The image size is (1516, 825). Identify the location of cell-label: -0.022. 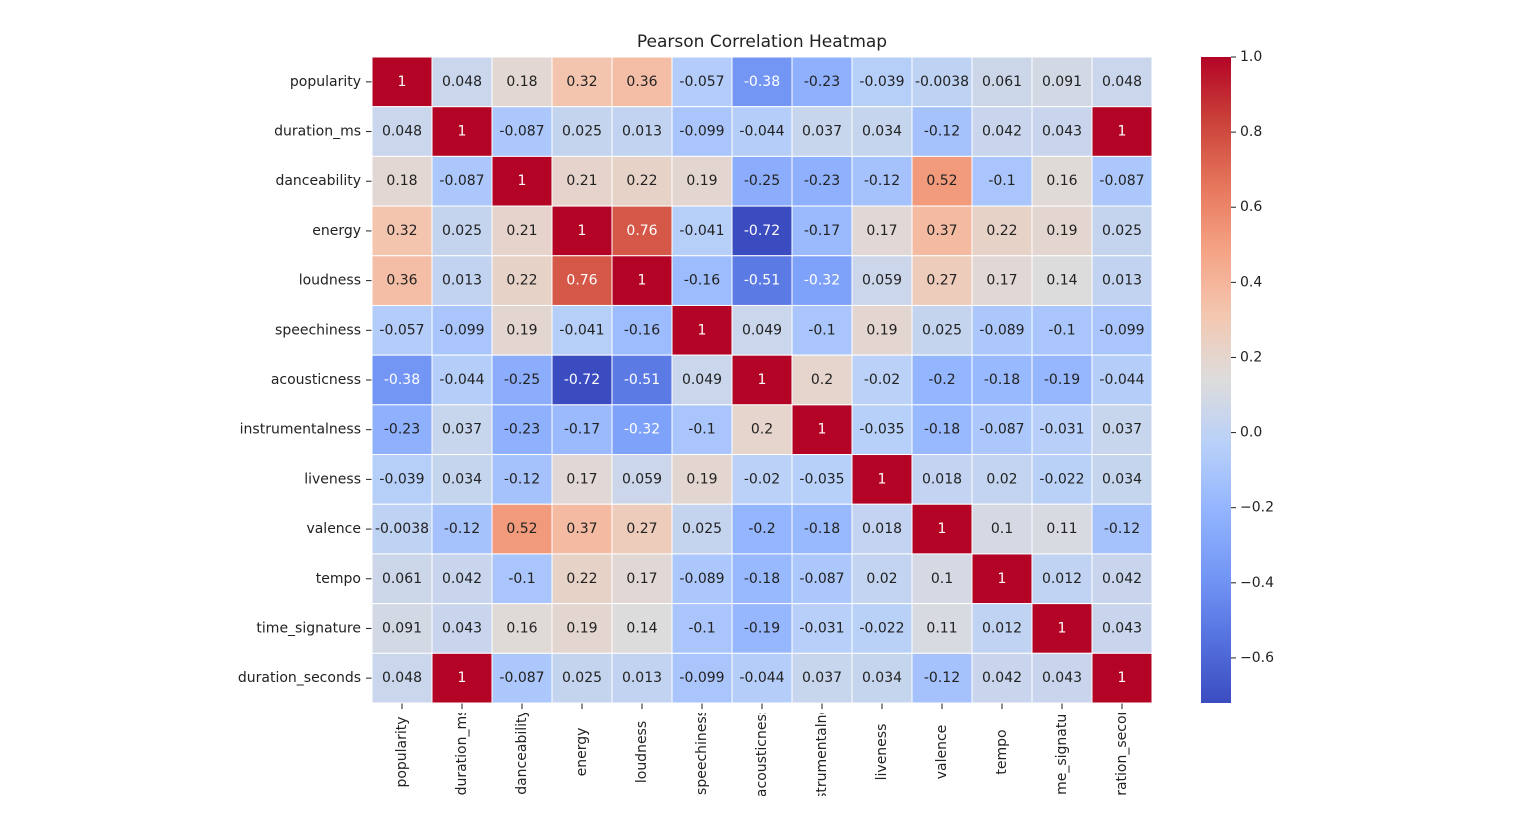
(881, 628).